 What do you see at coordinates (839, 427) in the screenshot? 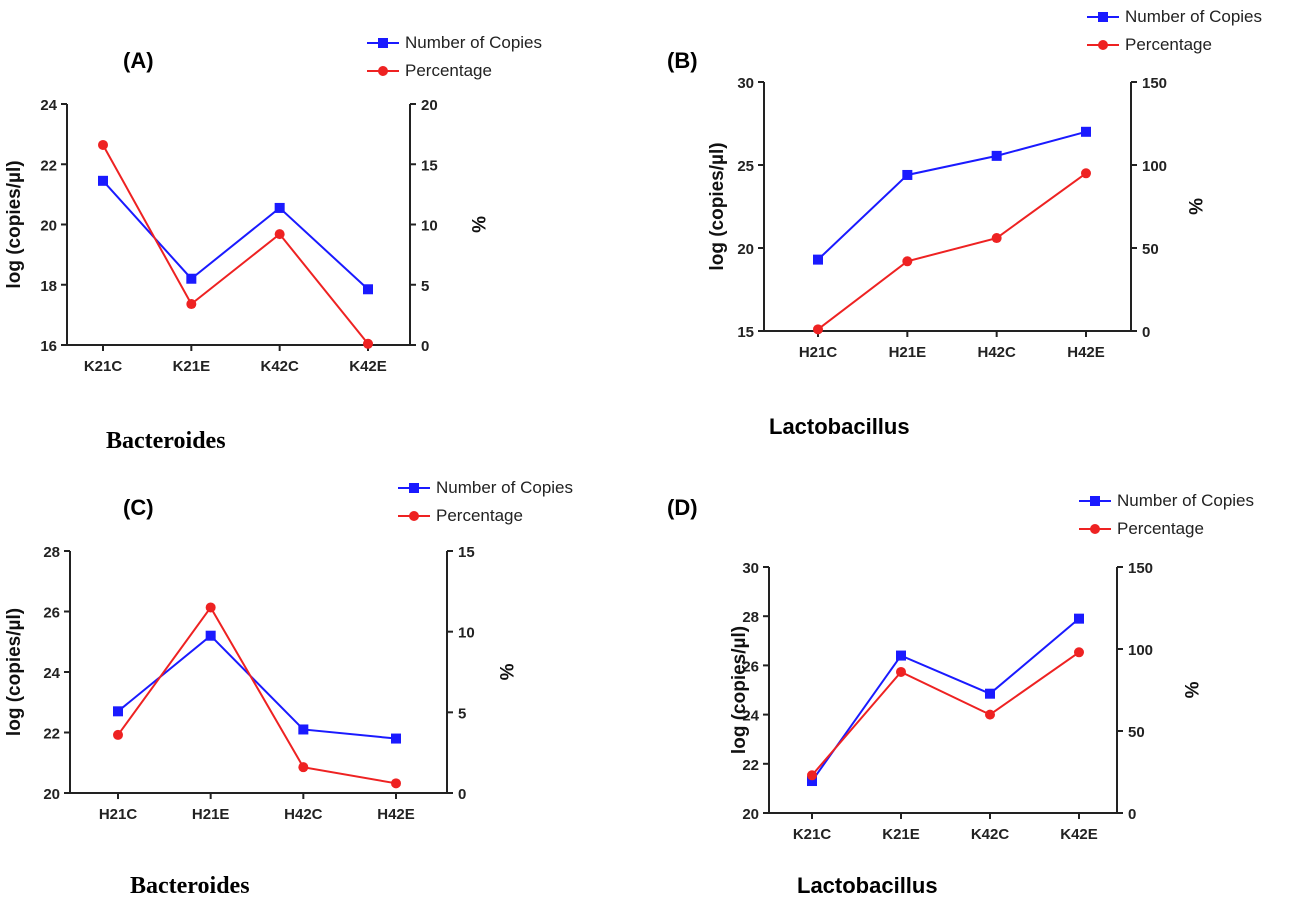
I see `caption-b: Lactobacillus` at bounding box center [839, 427].